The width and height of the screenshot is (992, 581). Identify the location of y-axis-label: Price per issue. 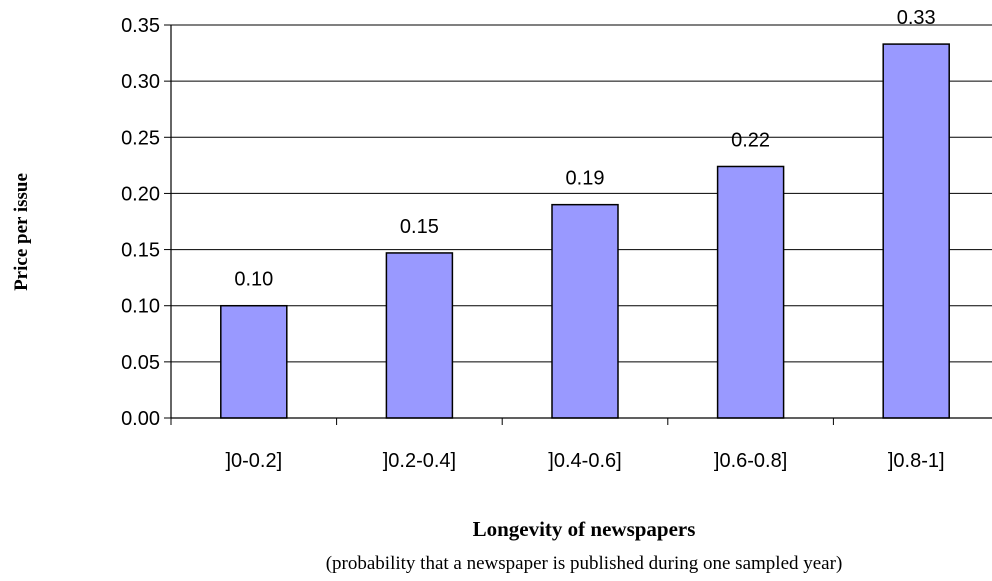
(21, 232).